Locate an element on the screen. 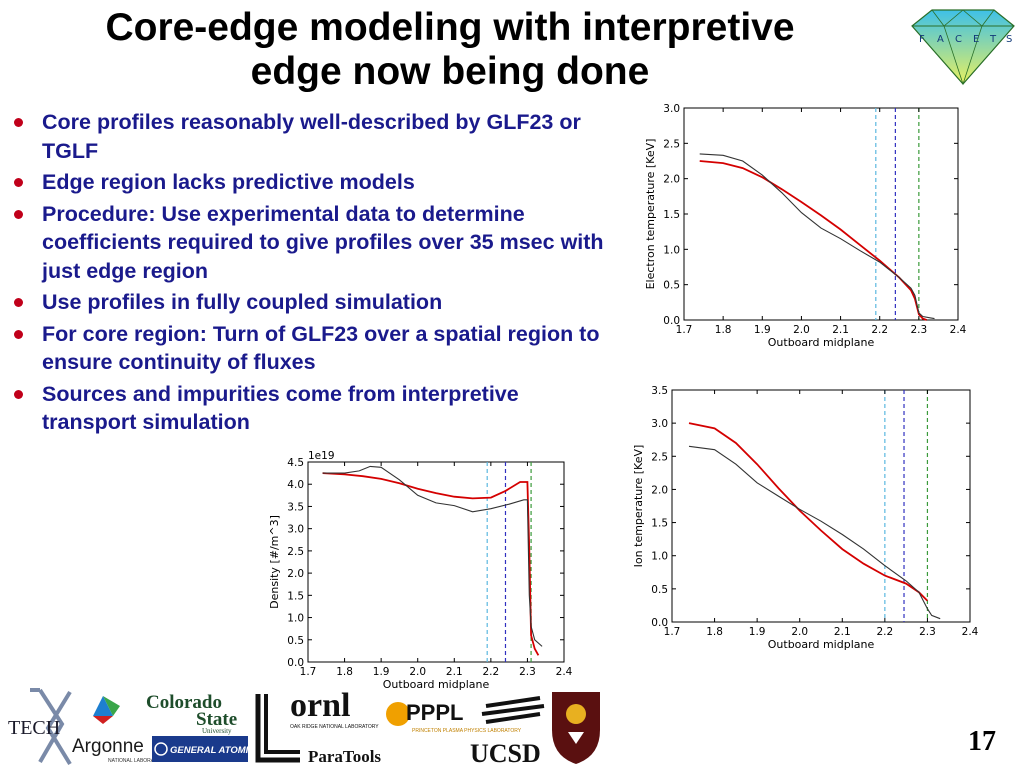 The height and width of the screenshot is (773, 1024). y-axis-label: Electron temperature [KeV] is located at coordinates (650, 214).